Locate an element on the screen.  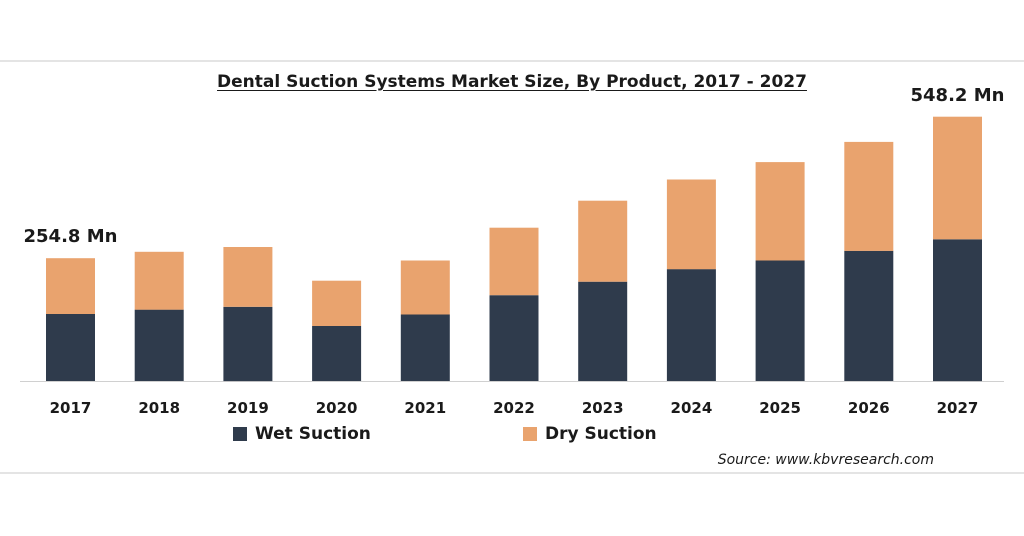
source-citation: Source: www.kbvresearch.com is located at coordinates (825, 460).